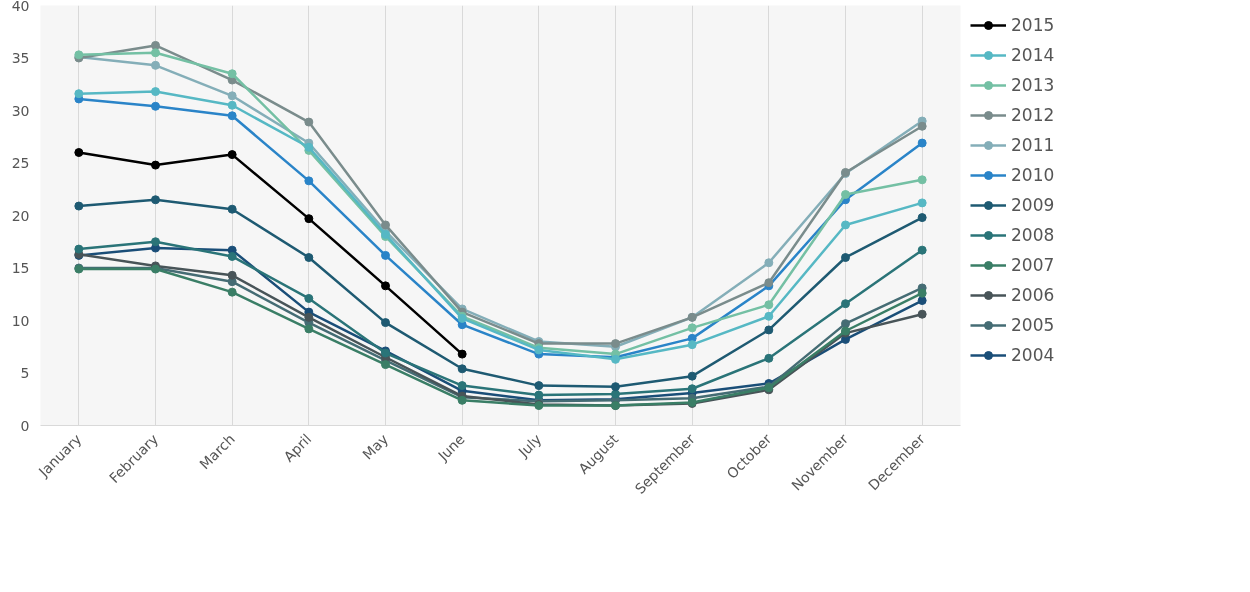  What do you see at coordinates (20, 110) in the screenshot?
I see `y-tick-label: 30` at bounding box center [20, 110].